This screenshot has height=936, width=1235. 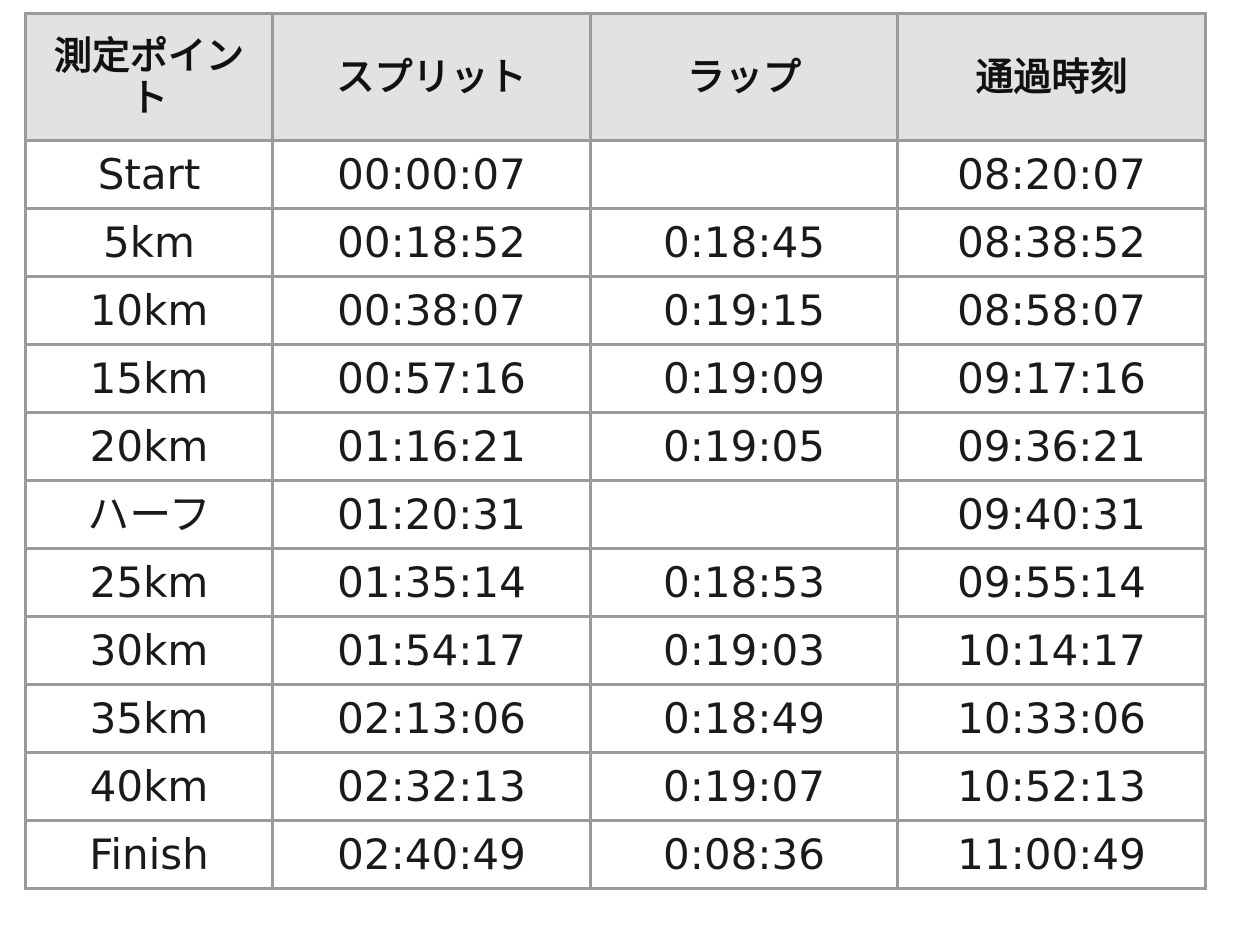 I want to click on table-row: 35km 02:13:06 0:18:49 10:33:06, so click(x=615, y=718).